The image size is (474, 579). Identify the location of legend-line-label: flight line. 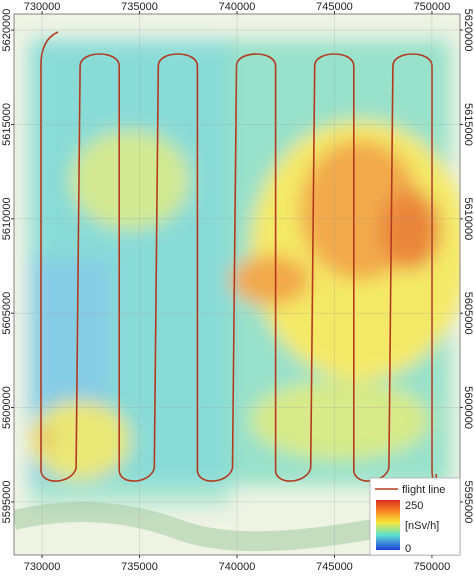
(423, 490).